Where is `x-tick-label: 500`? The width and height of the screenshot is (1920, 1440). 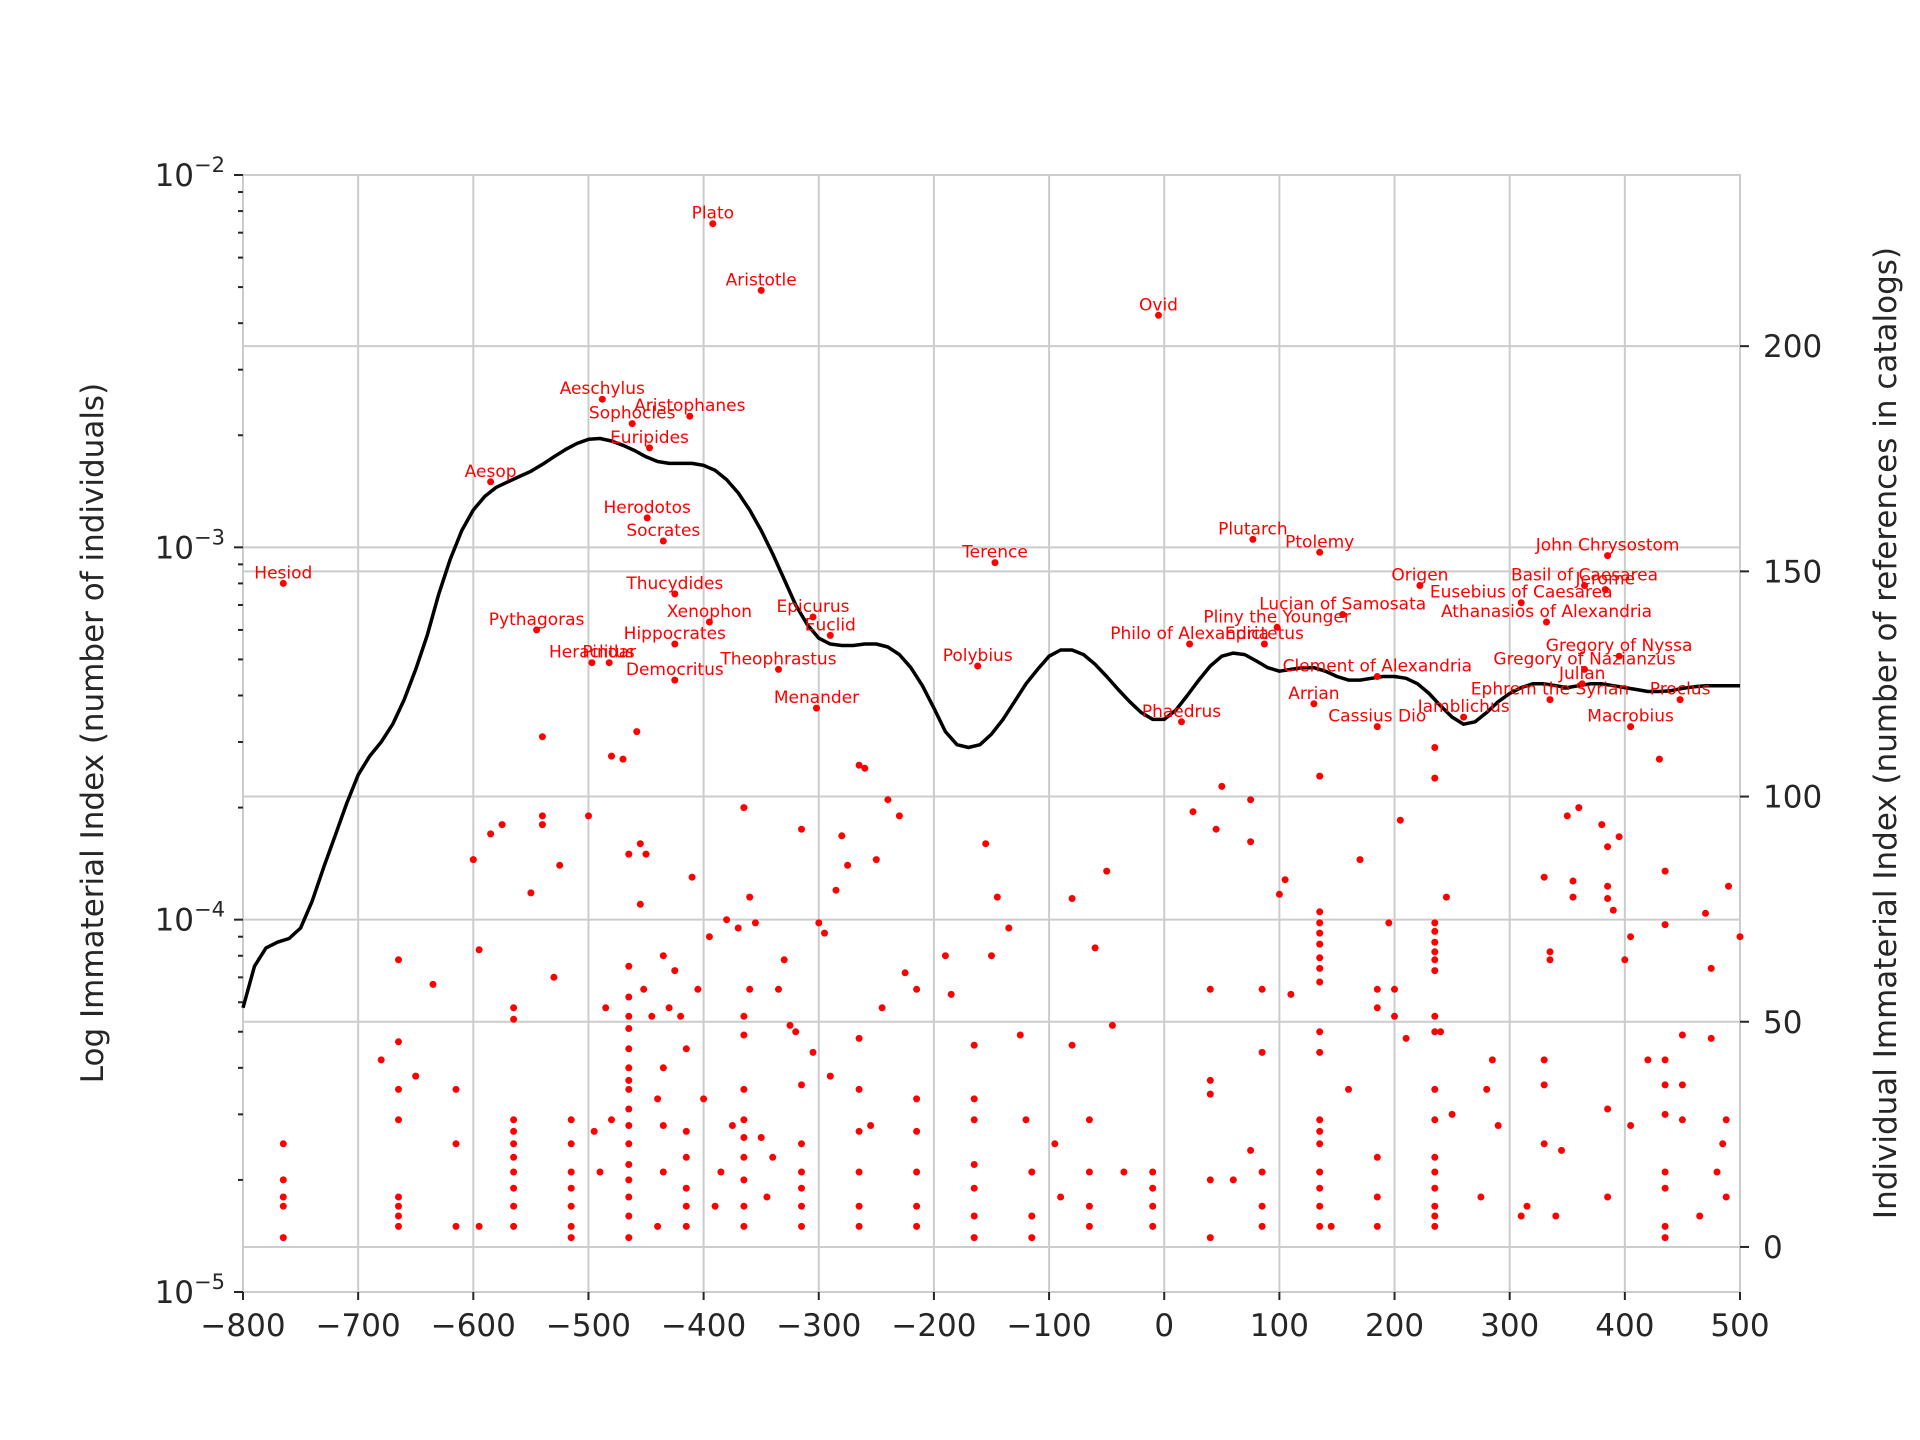 x-tick-label: 500 is located at coordinates (1739, 1326).